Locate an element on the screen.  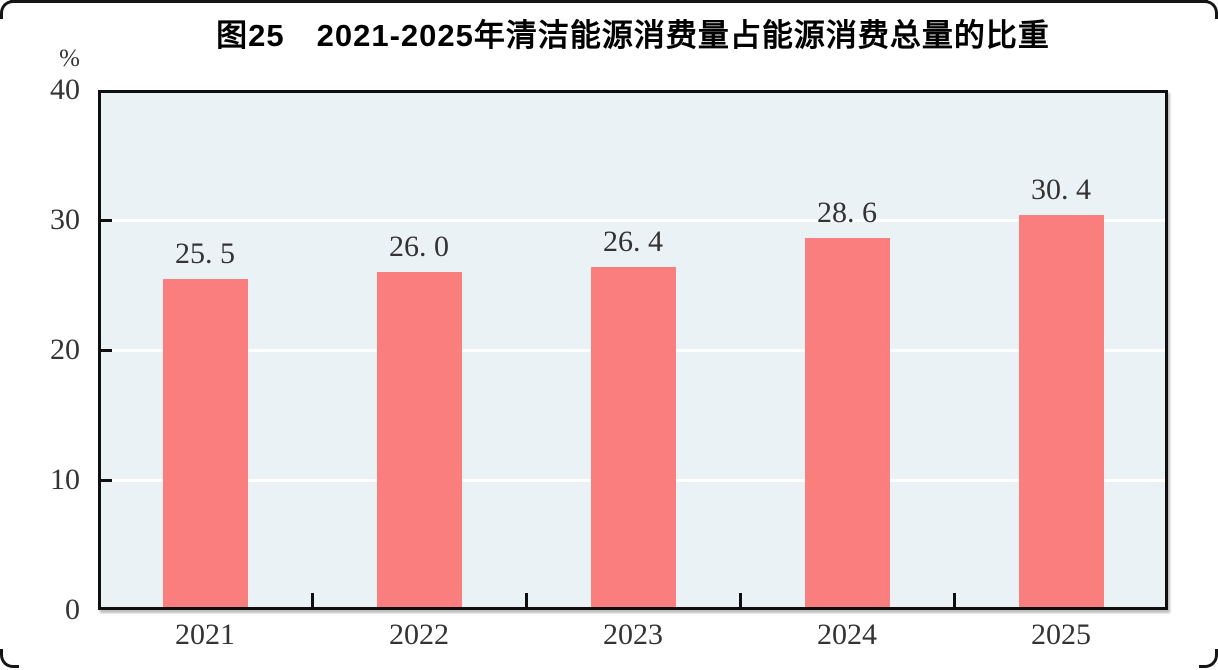
bar-2021 is located at coordinates (205, 444).